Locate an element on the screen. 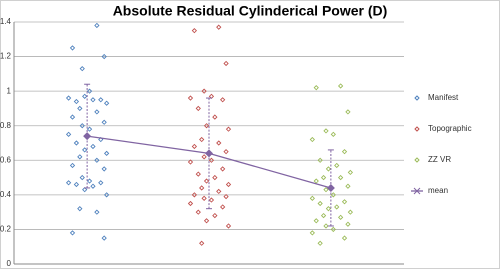 The width and height of the screenshot is (500, 269). y-tick-label: 0.8 is located at coordinates (6, 125).